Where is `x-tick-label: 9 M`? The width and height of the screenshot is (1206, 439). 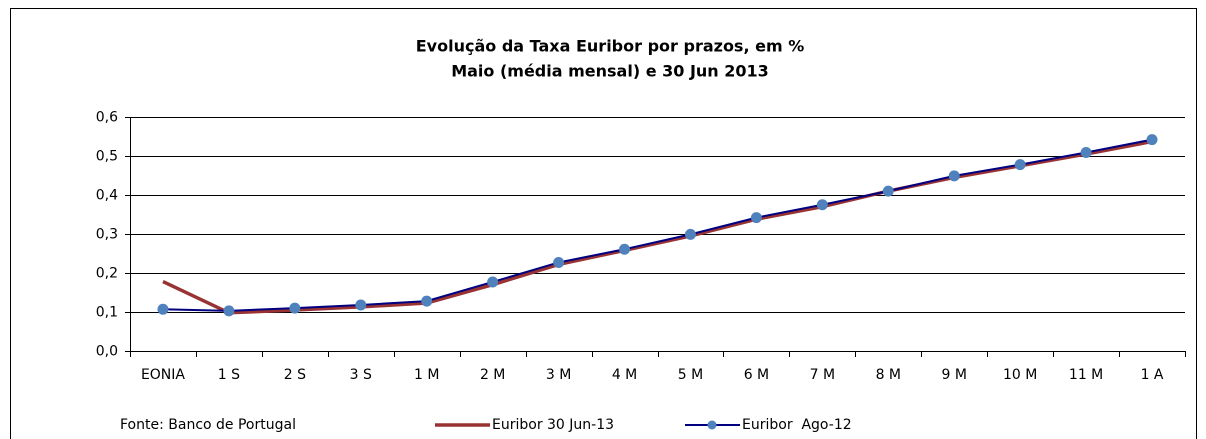 x-tick-label: 9 M is located at coordinates (954, 375).